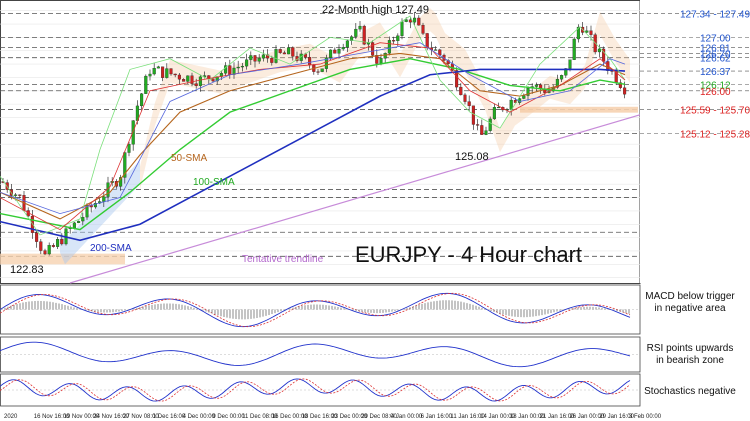 The image size is (750, 421). What do you see at coordinates (557, 417) in the screenshot?
I see `x-tick-label: 21 Jan 16:00` at bounding box center [557, 417].